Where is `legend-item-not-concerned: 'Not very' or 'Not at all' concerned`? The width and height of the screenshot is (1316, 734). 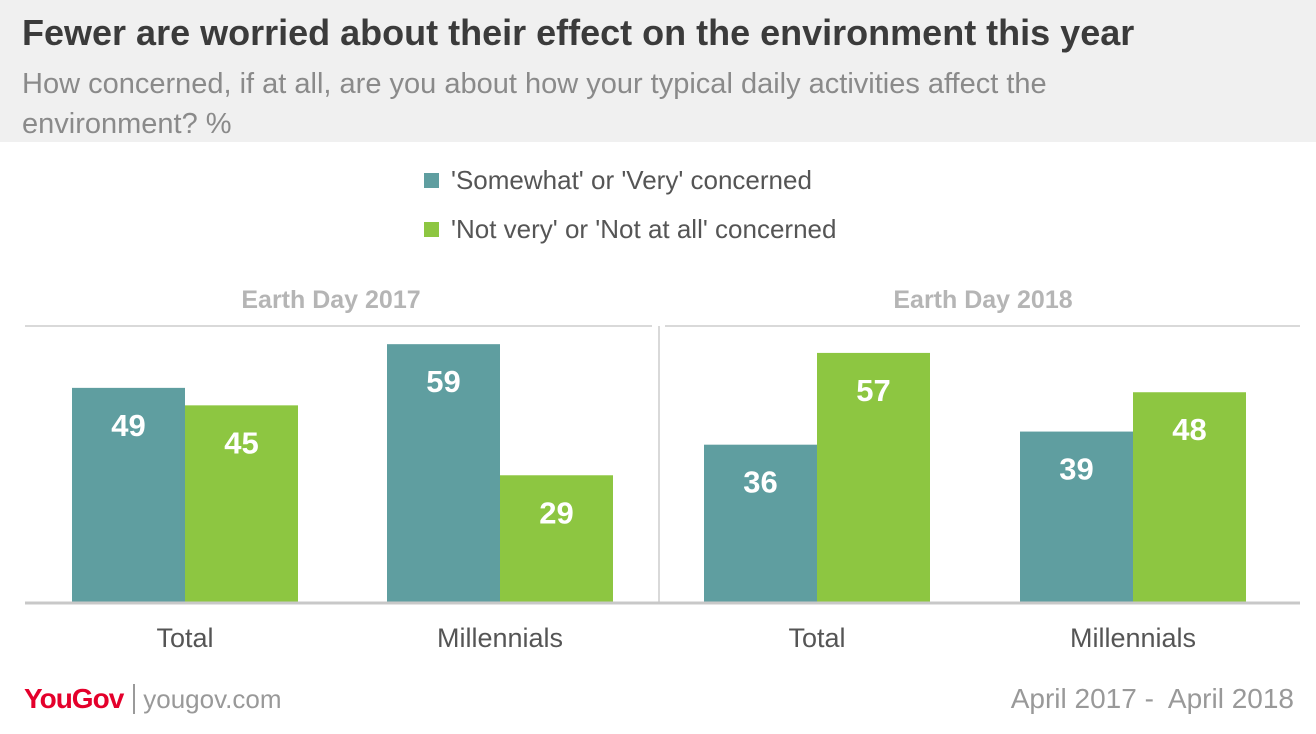
legend-item-not-concerned: 'Not very' or 'Not at all' concerned is located at coordinates (630, 229).